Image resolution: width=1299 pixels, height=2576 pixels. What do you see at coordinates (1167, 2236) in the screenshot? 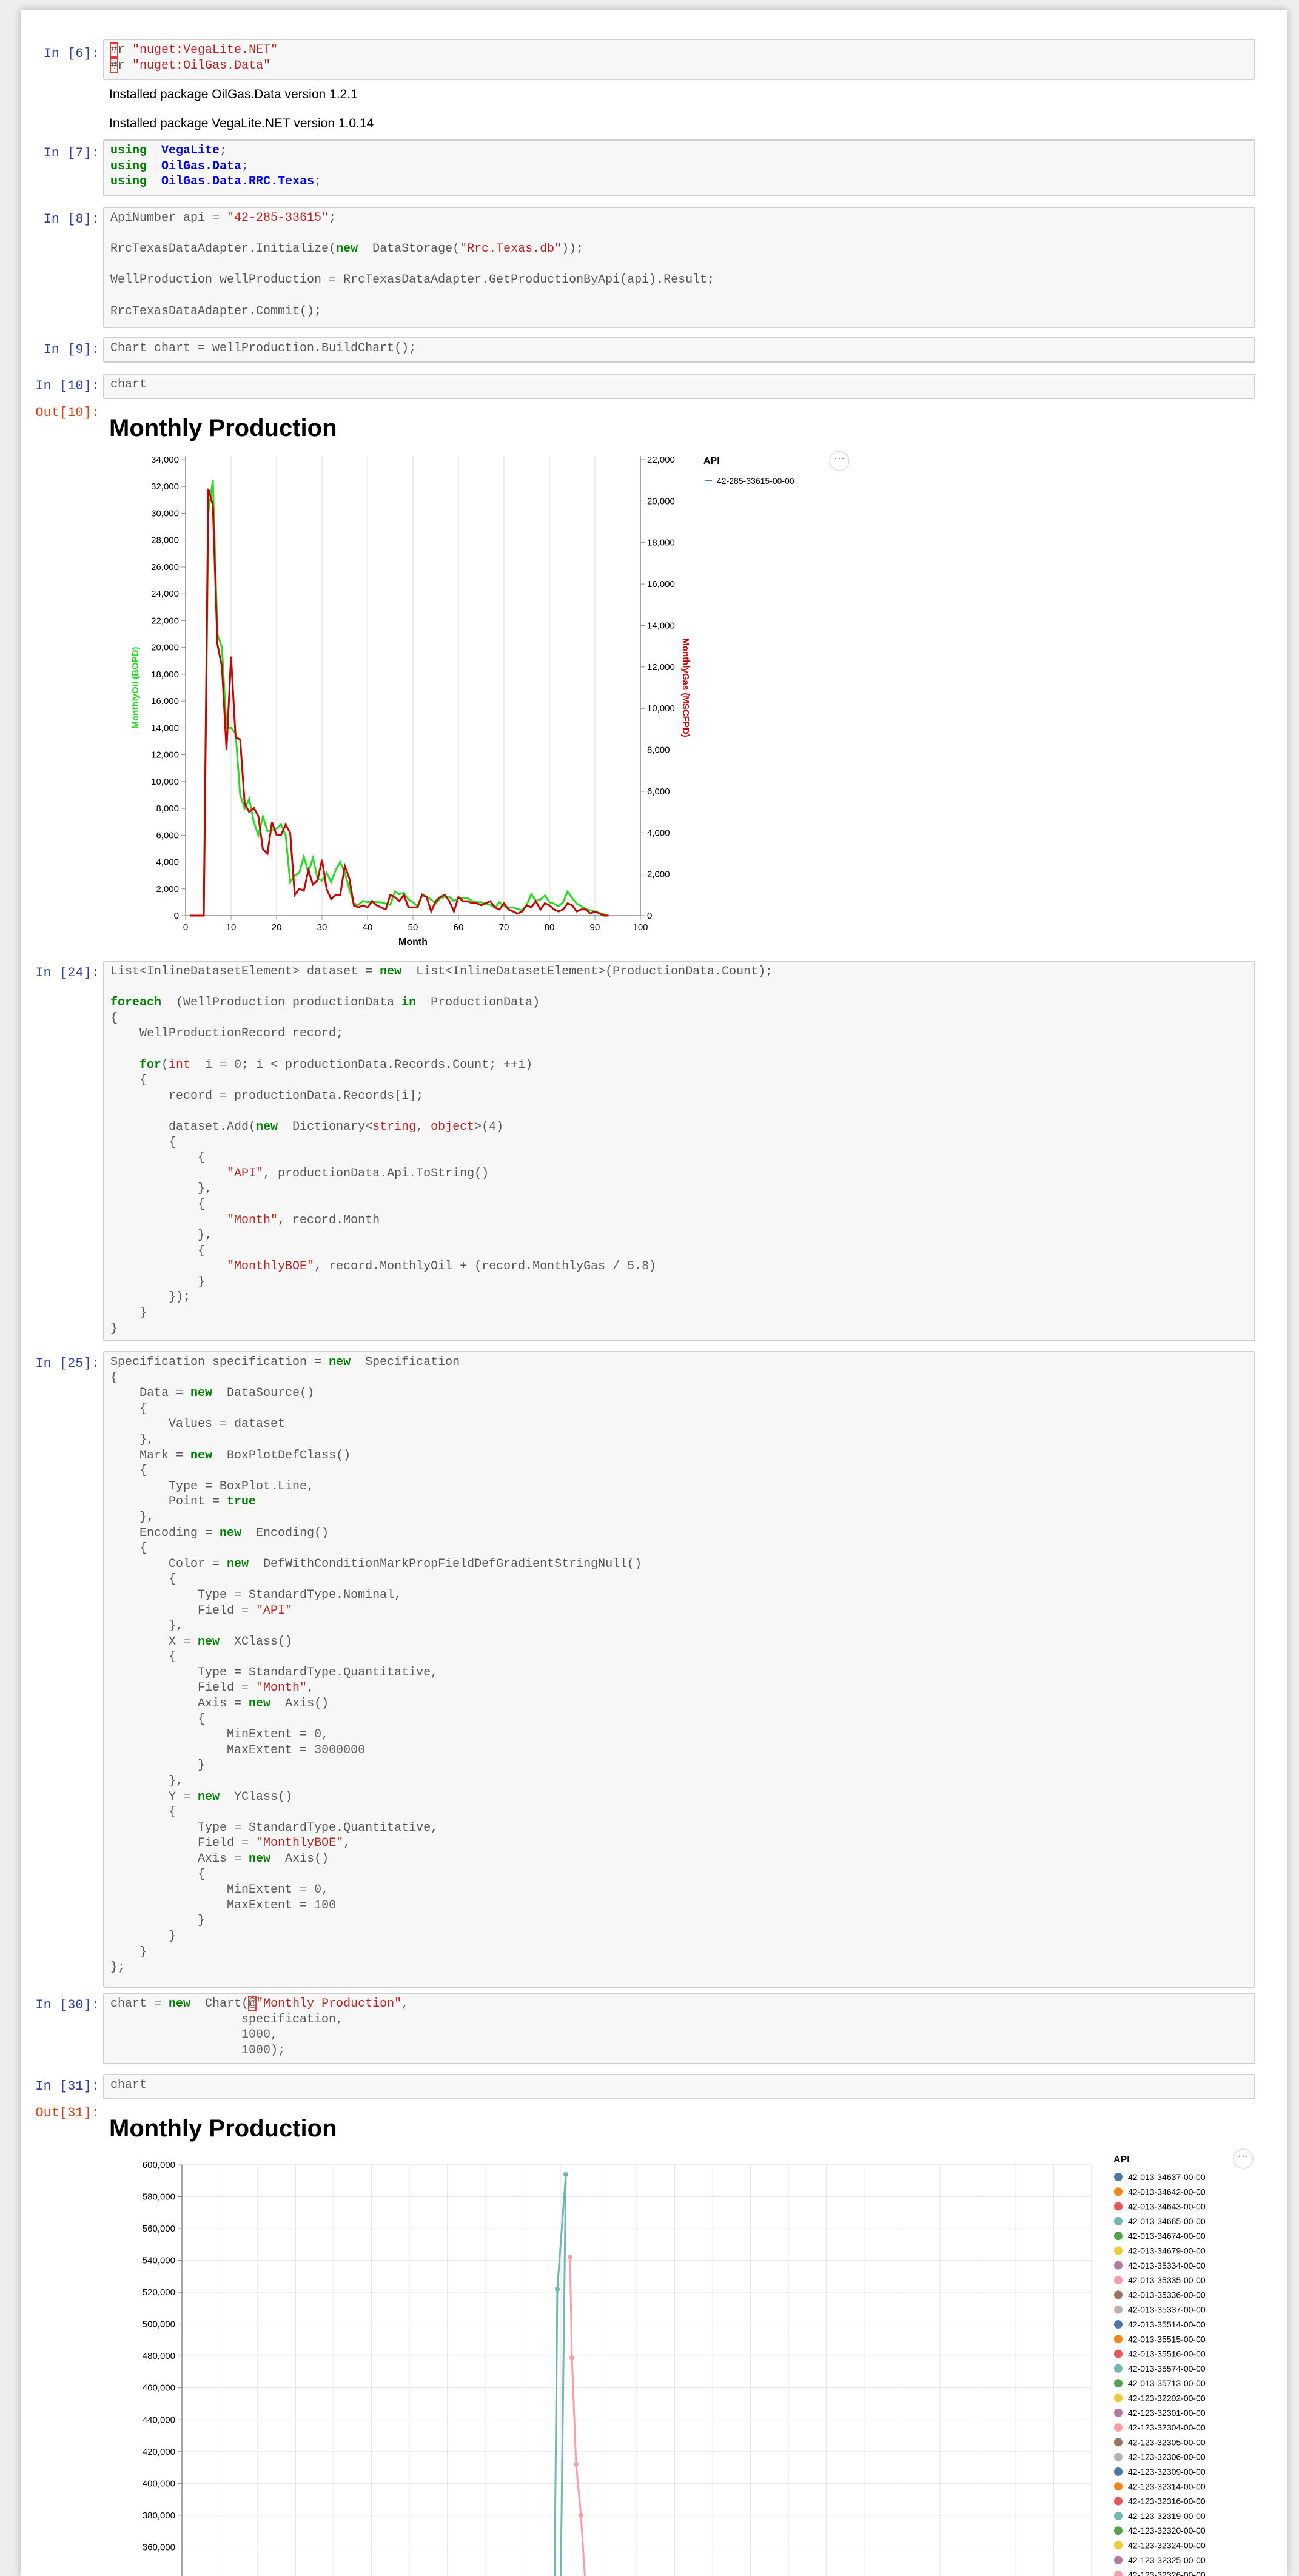
I see `legend-label: 42-013-34674-00-00` at bounding box center [1167, 2236].